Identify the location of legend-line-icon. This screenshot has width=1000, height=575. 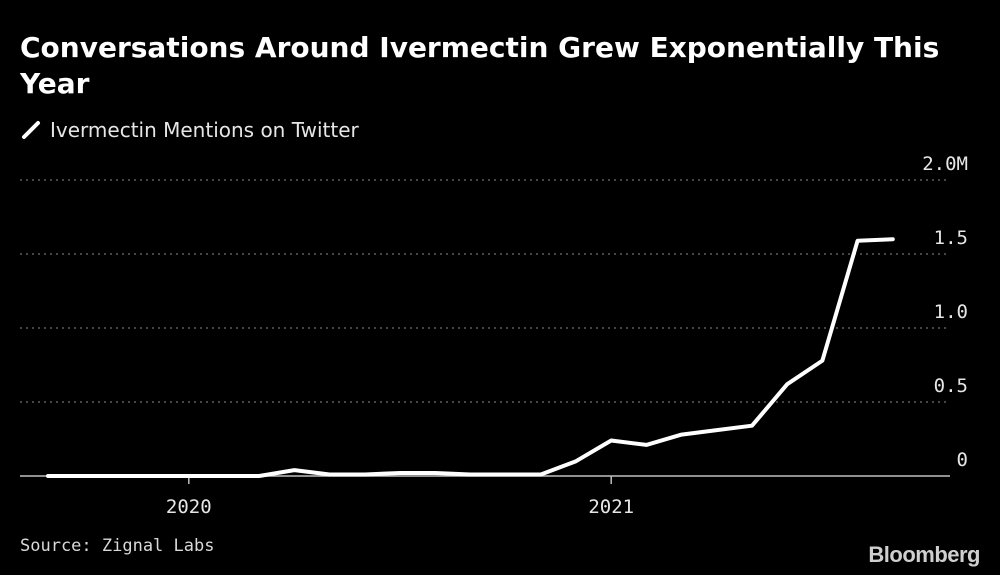
(31, 130).